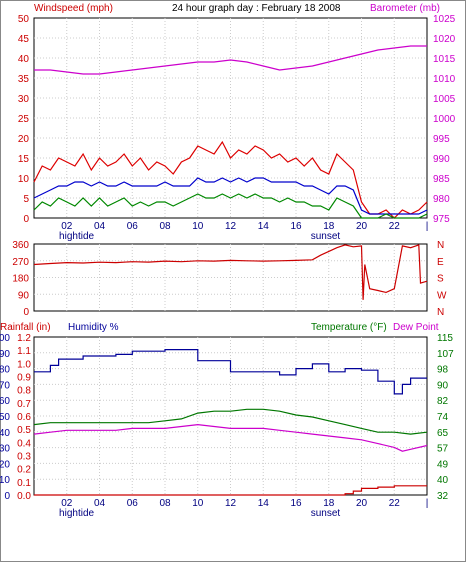 This screenshot has width=467, height=563. I want to click on right-axis-tick-label: 90, so click(443, 385).